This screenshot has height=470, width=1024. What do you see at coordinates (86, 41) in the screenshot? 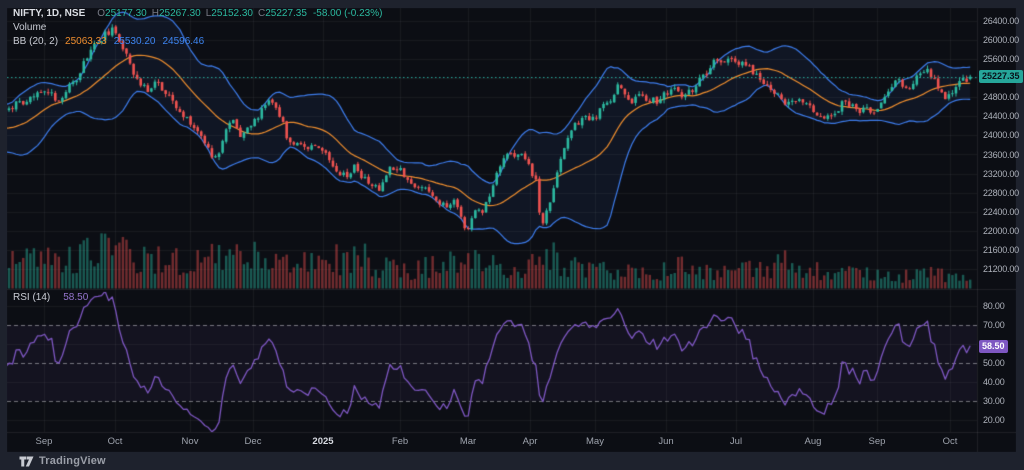
I see `bb-basis-value: 25063.33` at bounding box center [86, 41].